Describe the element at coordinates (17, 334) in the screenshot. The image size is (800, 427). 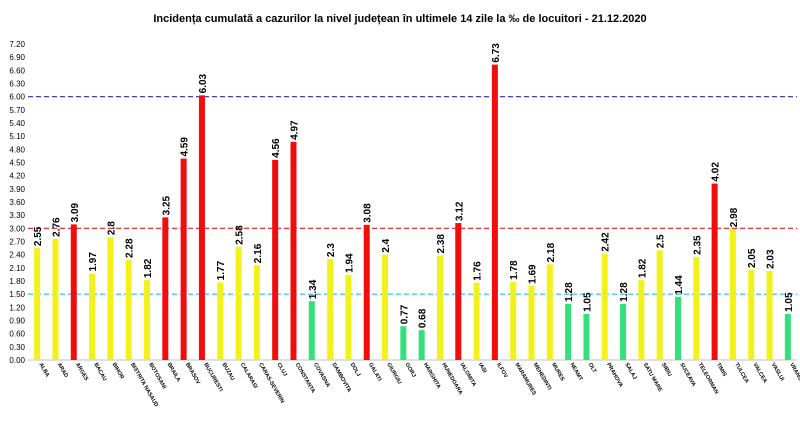
I see `y-tick-label: 0.60` at that location.